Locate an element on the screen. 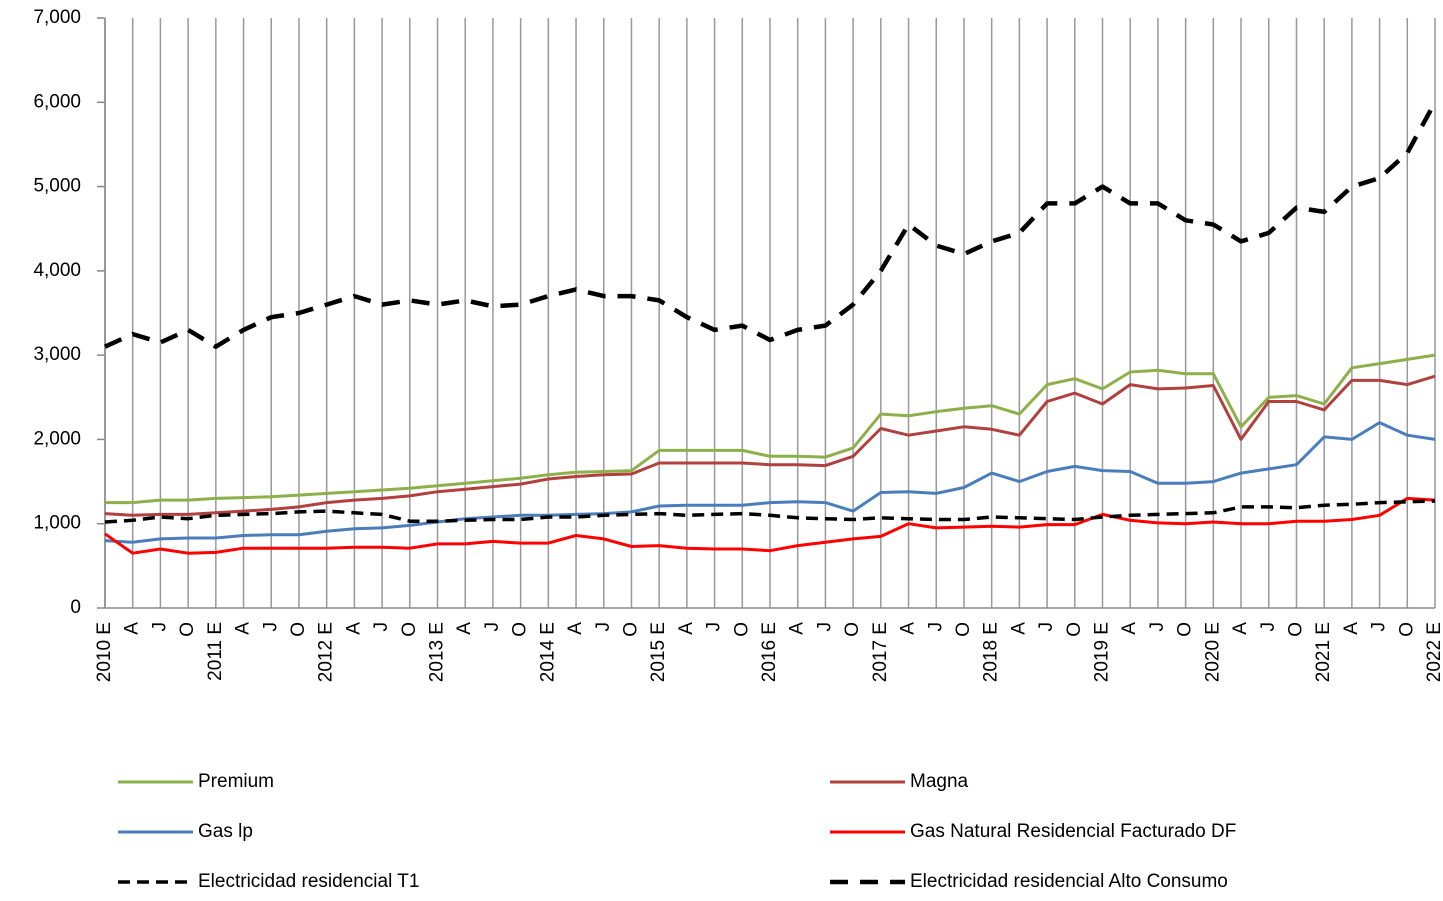 This screenshot has height=901, width=1443. legend-label: Gas lp is located at coordinates (225, 831).